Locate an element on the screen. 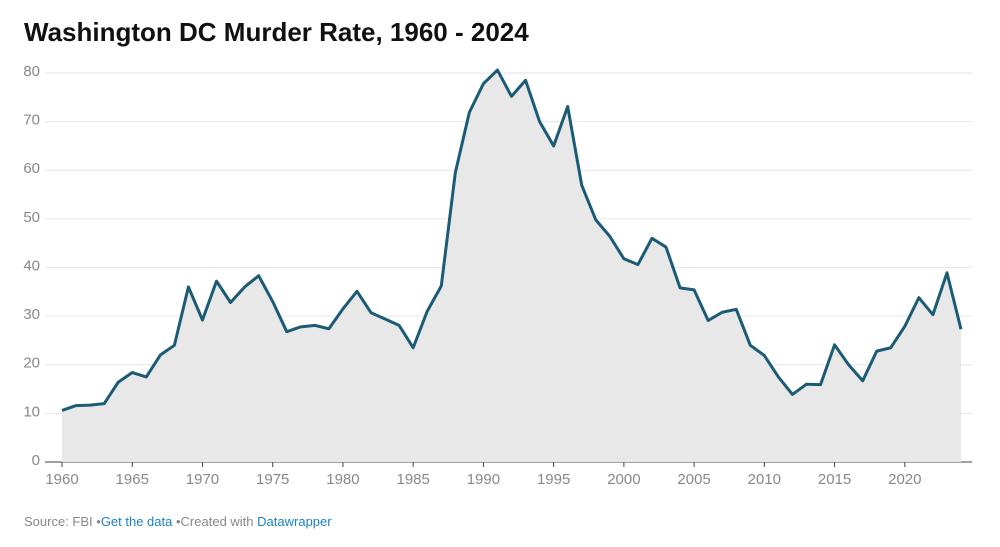  x-tick-label: 2020 is located at coordinates (904, 479).